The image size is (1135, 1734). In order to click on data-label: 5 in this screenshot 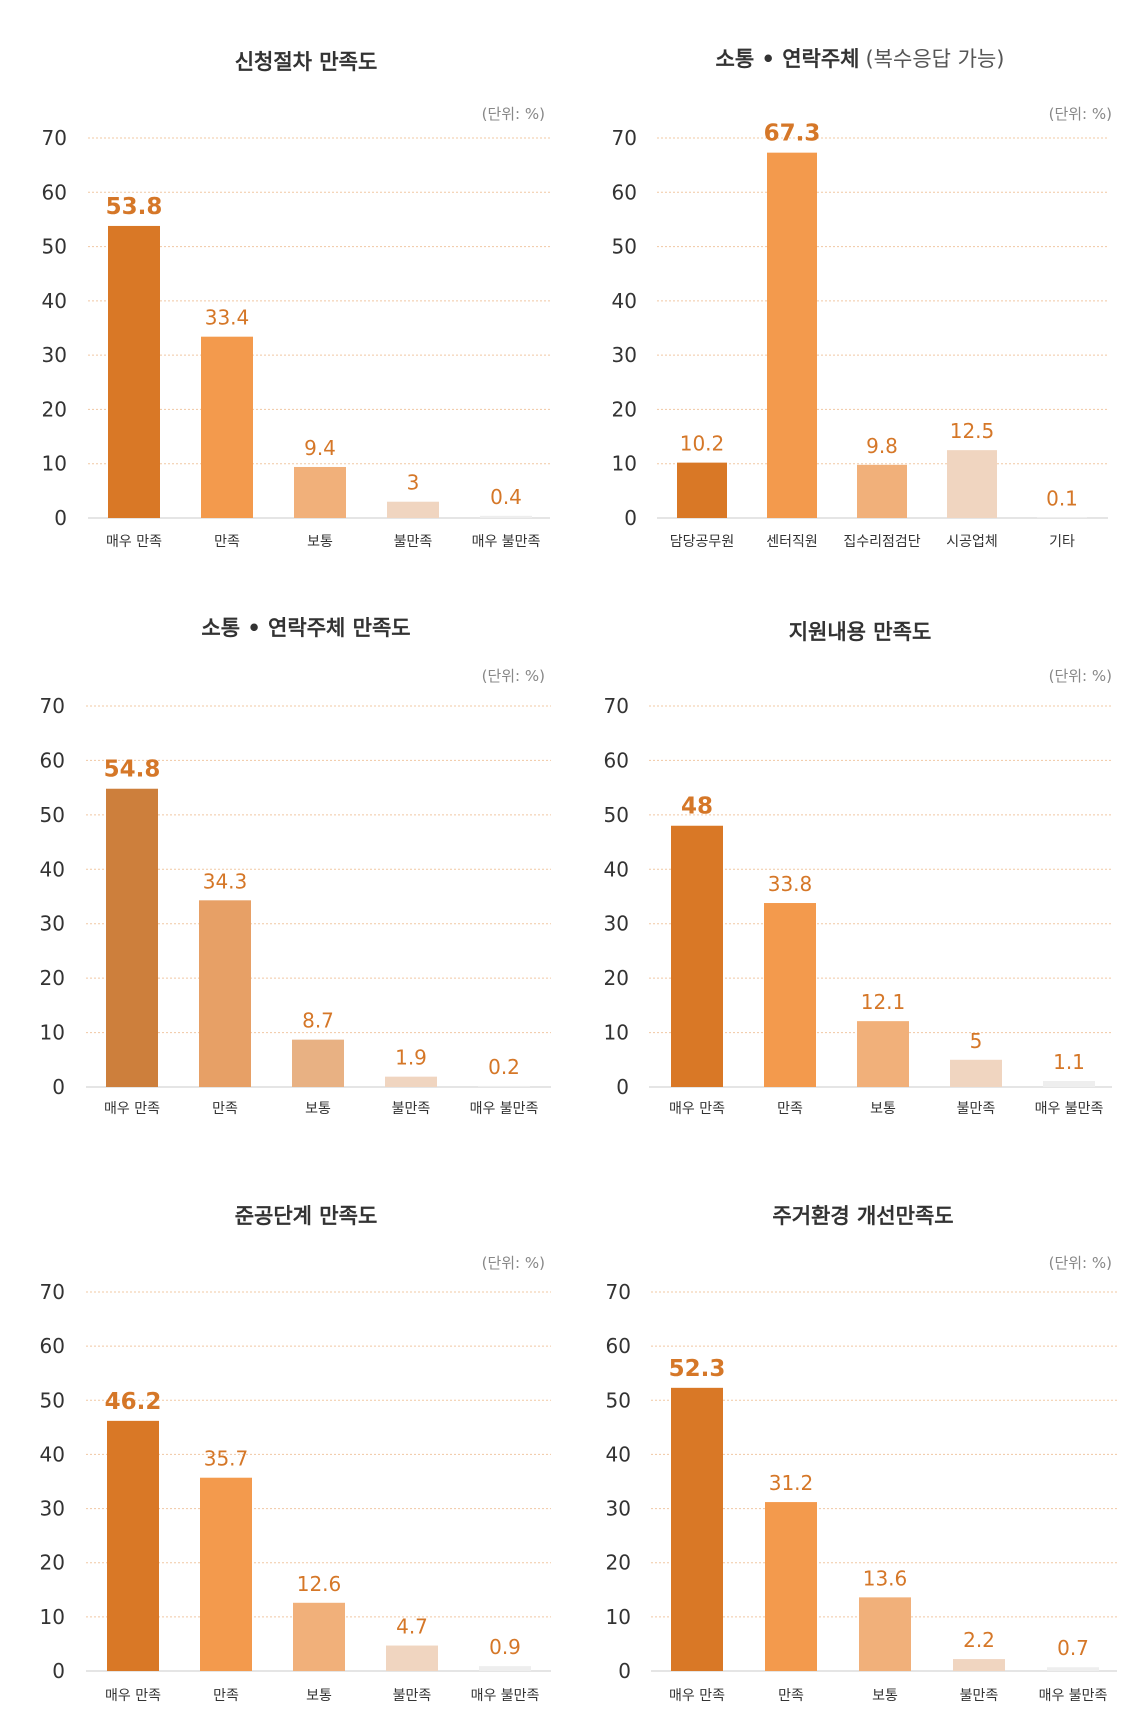, I will do `click(976, 1041)`.